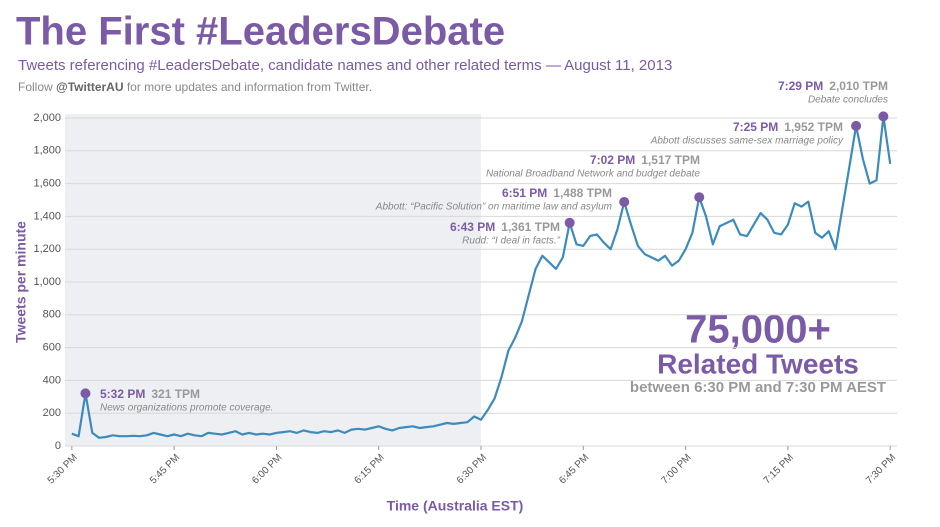 The height and width of the screenshot is (527, 940). What do you see at coordinates (511, 241) in the screenshot?
I see `annotation-note: Rudd: “I deal in facts.”` at bounding box center [511, 241].